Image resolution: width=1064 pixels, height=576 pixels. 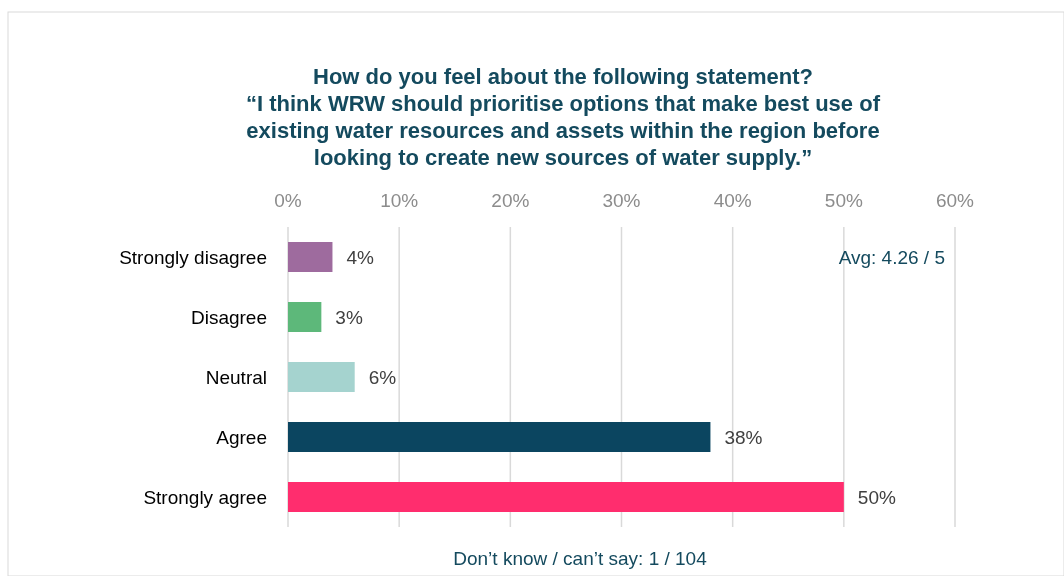 I want to click on annotation: Avg: 4.26 / 5, so click(x=891, y=257).